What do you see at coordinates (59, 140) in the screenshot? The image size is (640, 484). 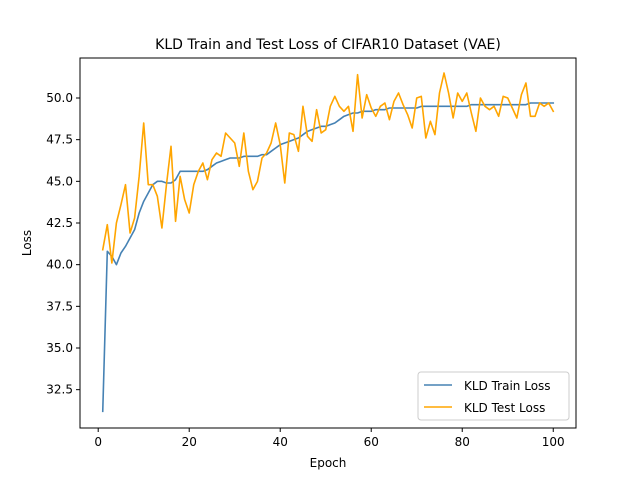 I see `y-tick-label: 47.5` at bounding box center [59, 140].